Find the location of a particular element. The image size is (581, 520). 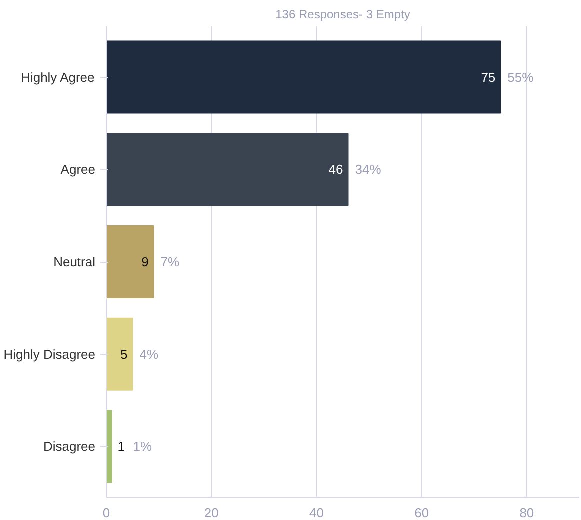

data-label: 1 is located at coordinates (121, 446).